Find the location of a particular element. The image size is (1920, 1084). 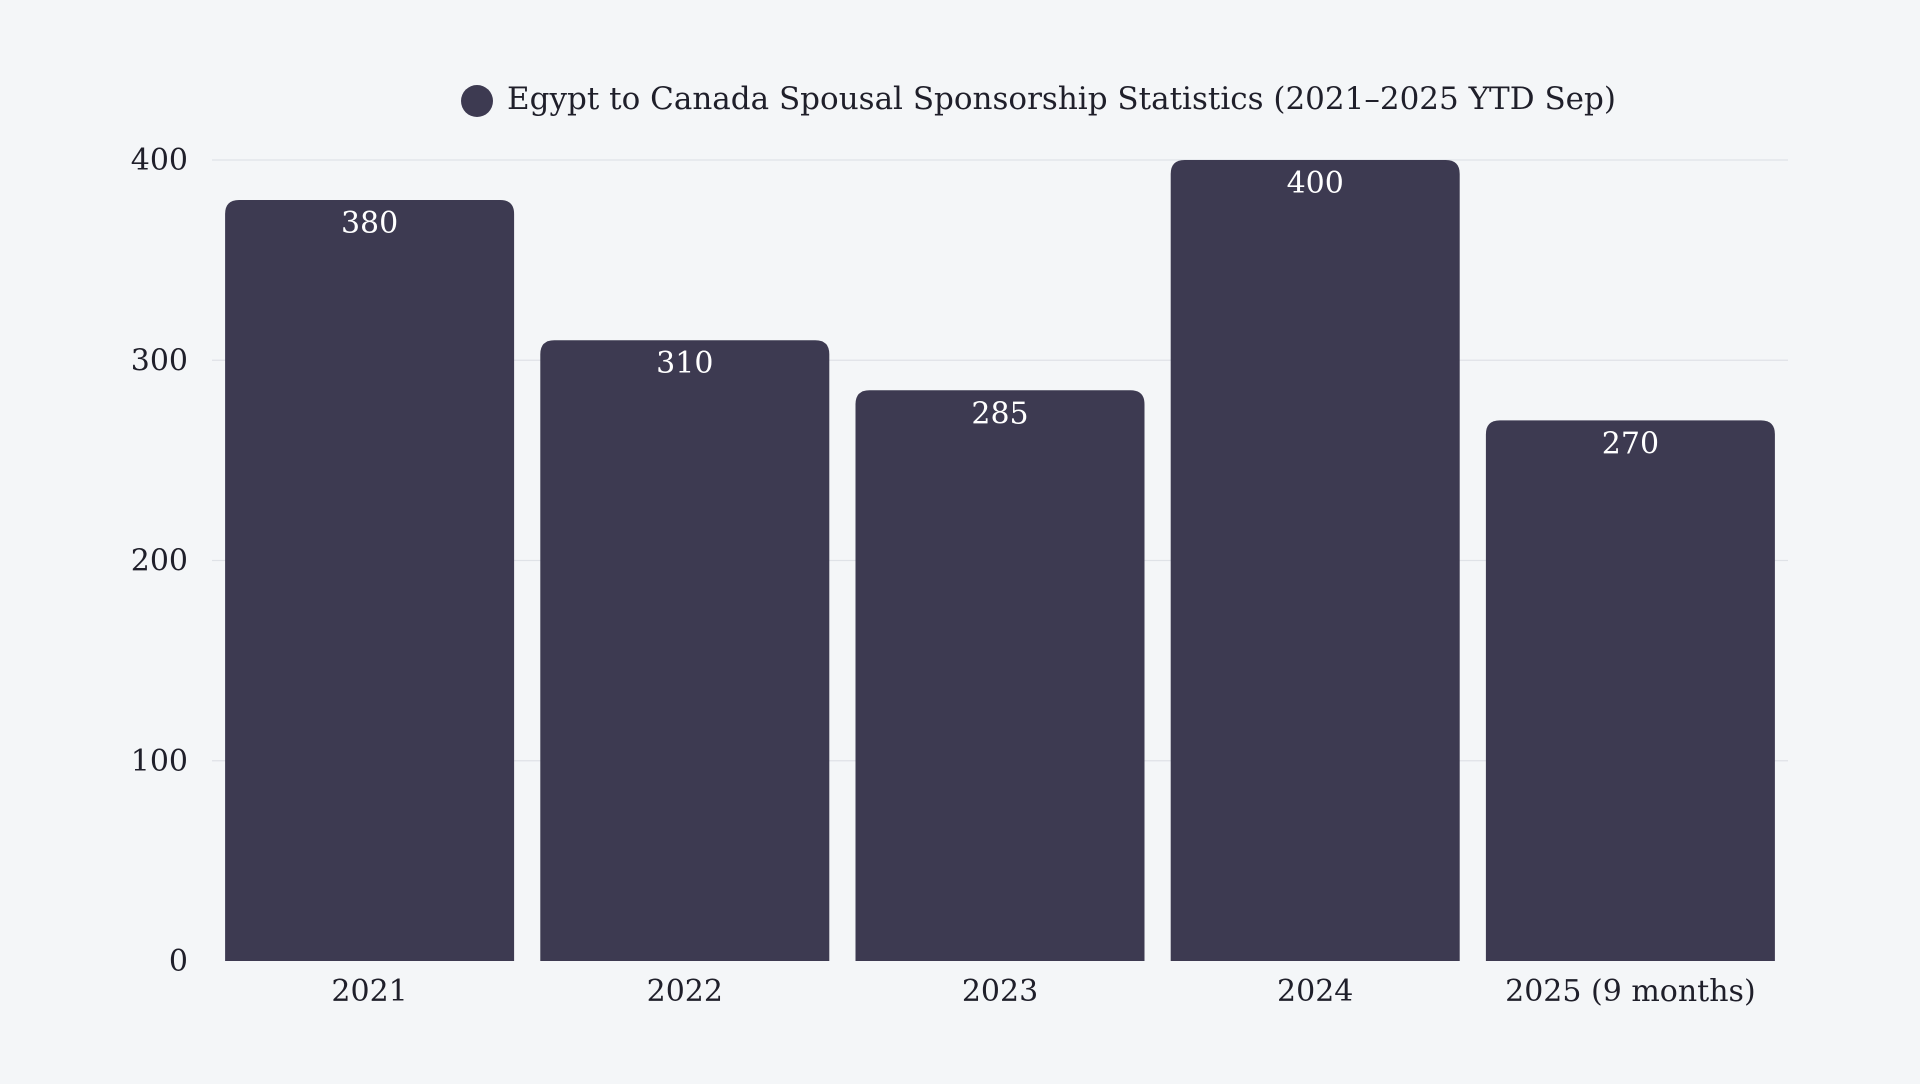

y-tick-label: 400 is located at coordinates (159, 160).